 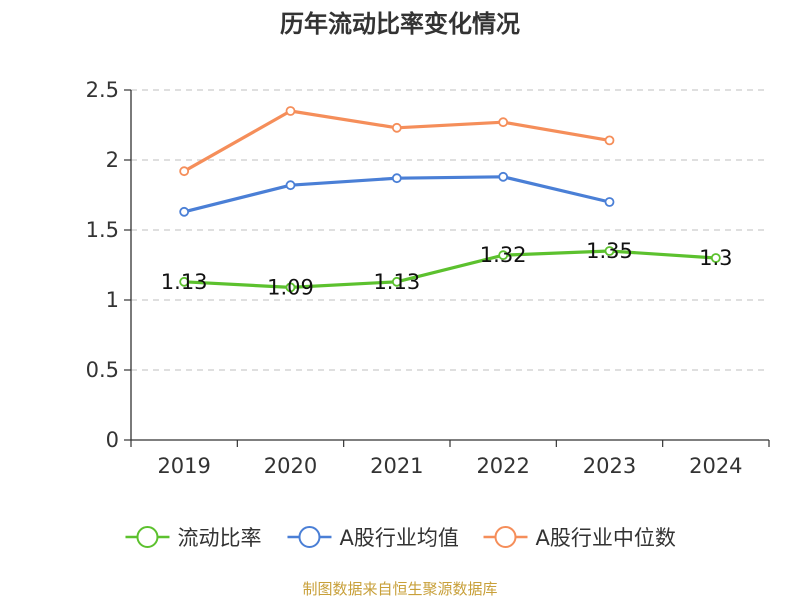 I want to click on legend-label: A股行业均值, so click(x=398, y=538).